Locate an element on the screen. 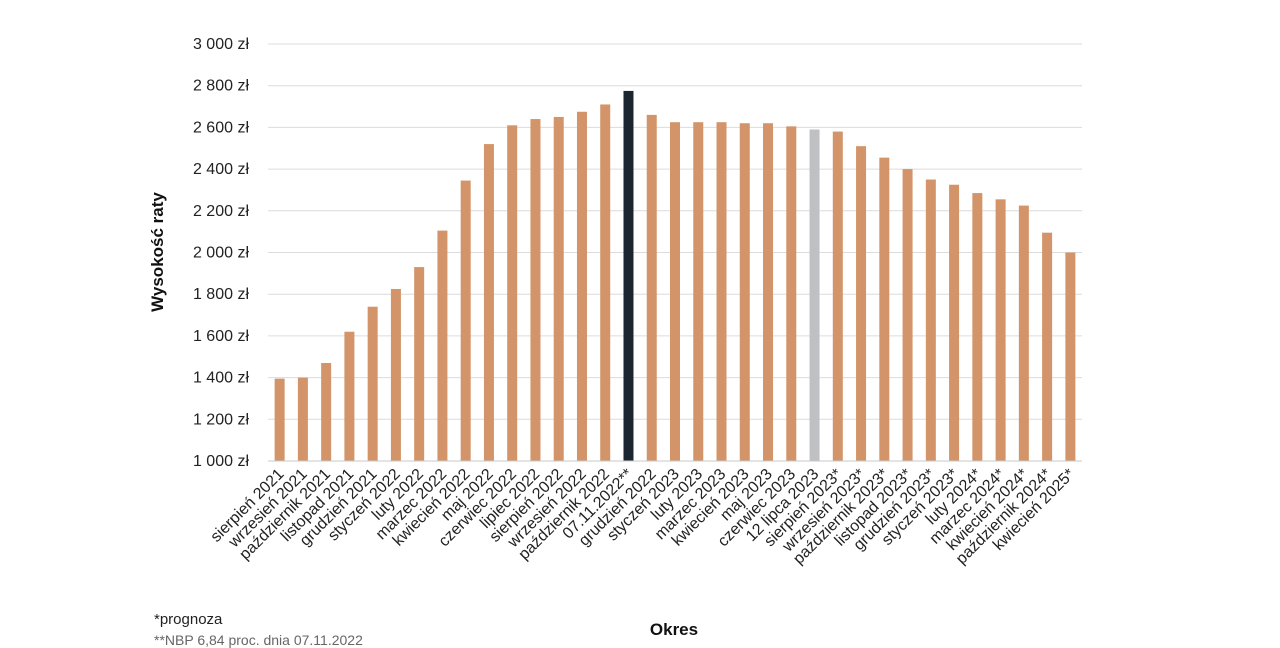 Image resolution: width=1280 pixels, height=648 pixels. y-tick-label: 1 000 zł is located at coordinates (221, 461).